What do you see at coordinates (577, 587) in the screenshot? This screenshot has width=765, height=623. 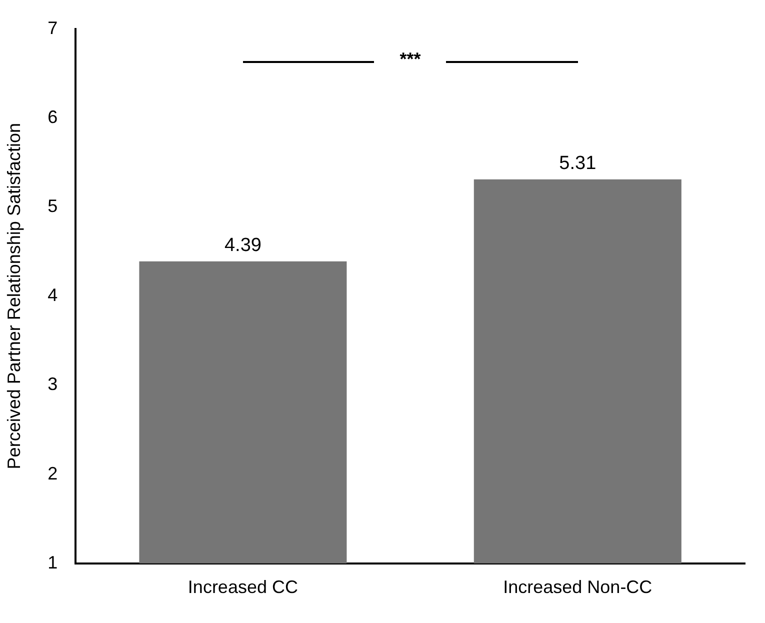 I see `x-tick-label: Increased Non-CC` at bounding box center [577, 587].